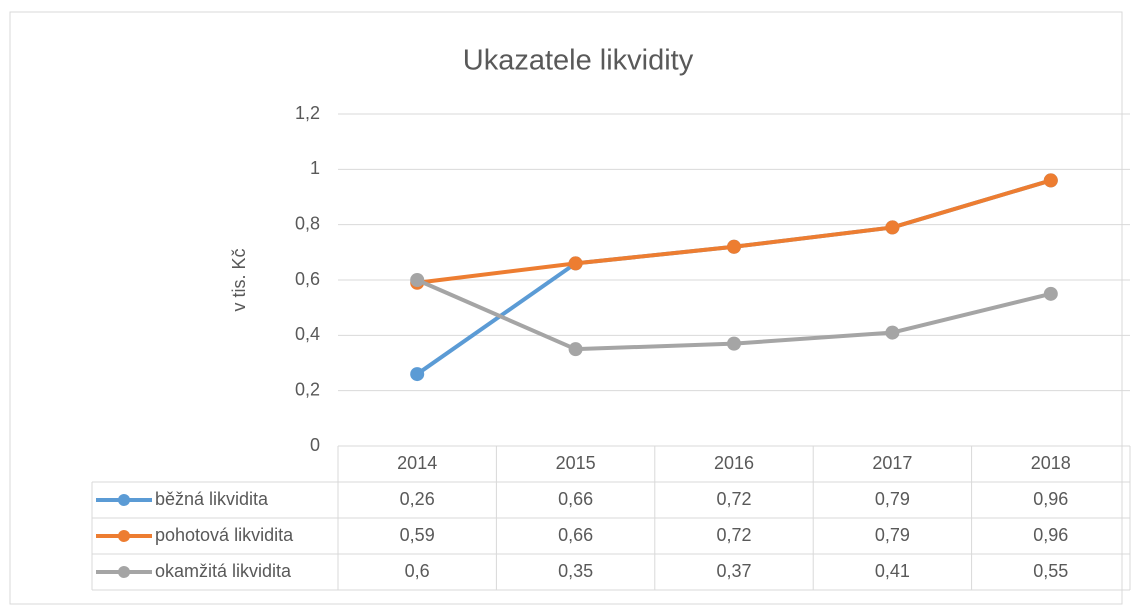 This screenshot has width=1132, height=611. I want to click on y-tick-label: 0, so click(315, 445).